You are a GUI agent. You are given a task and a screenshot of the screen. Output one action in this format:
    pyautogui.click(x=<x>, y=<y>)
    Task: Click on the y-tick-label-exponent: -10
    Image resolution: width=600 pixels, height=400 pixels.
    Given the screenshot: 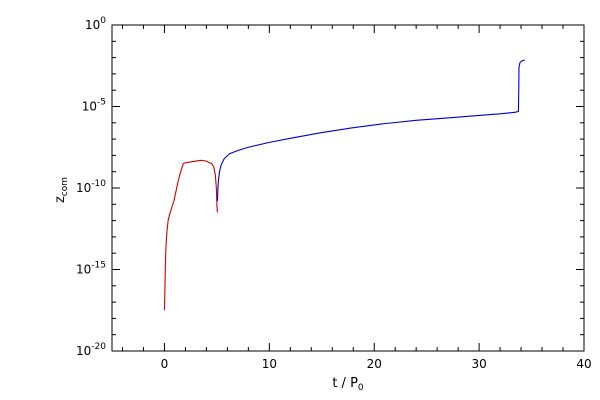 What is the action you would take?
    pyautogui.click(x=98, y=184)
    